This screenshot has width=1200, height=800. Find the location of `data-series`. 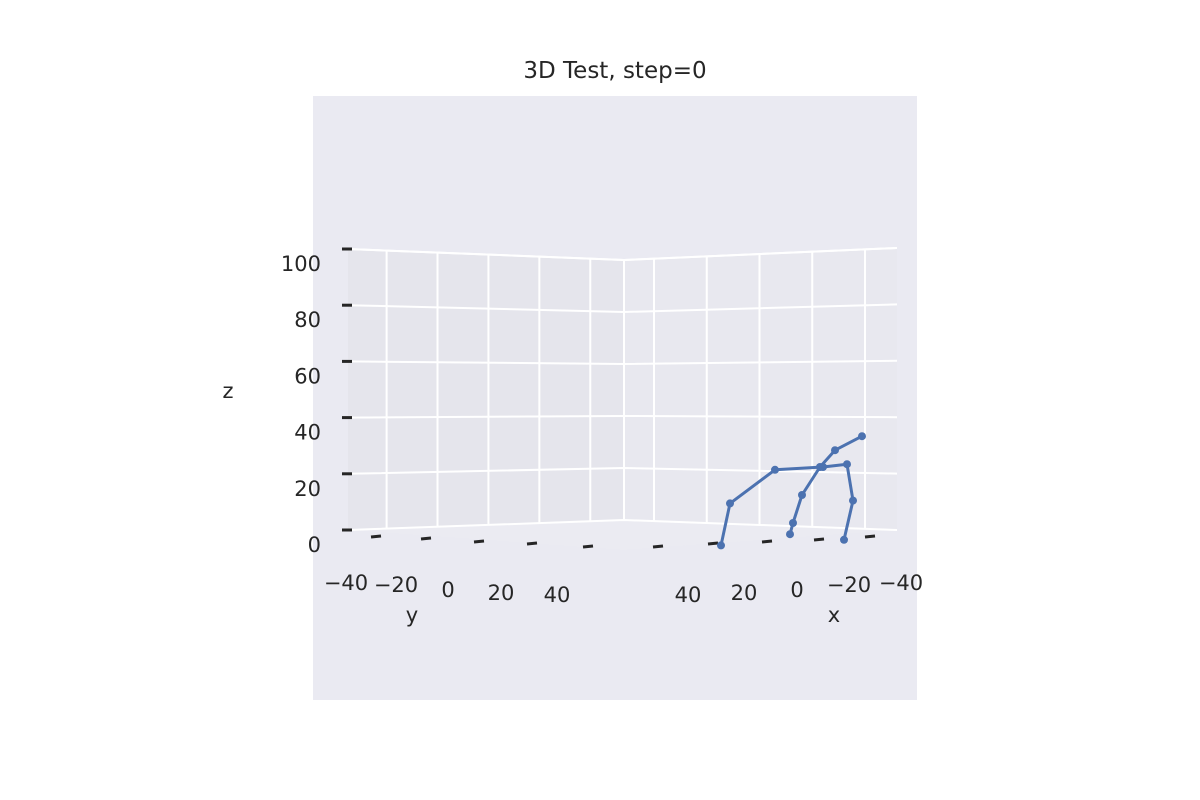

data-series is located at coordinates (791, 491).